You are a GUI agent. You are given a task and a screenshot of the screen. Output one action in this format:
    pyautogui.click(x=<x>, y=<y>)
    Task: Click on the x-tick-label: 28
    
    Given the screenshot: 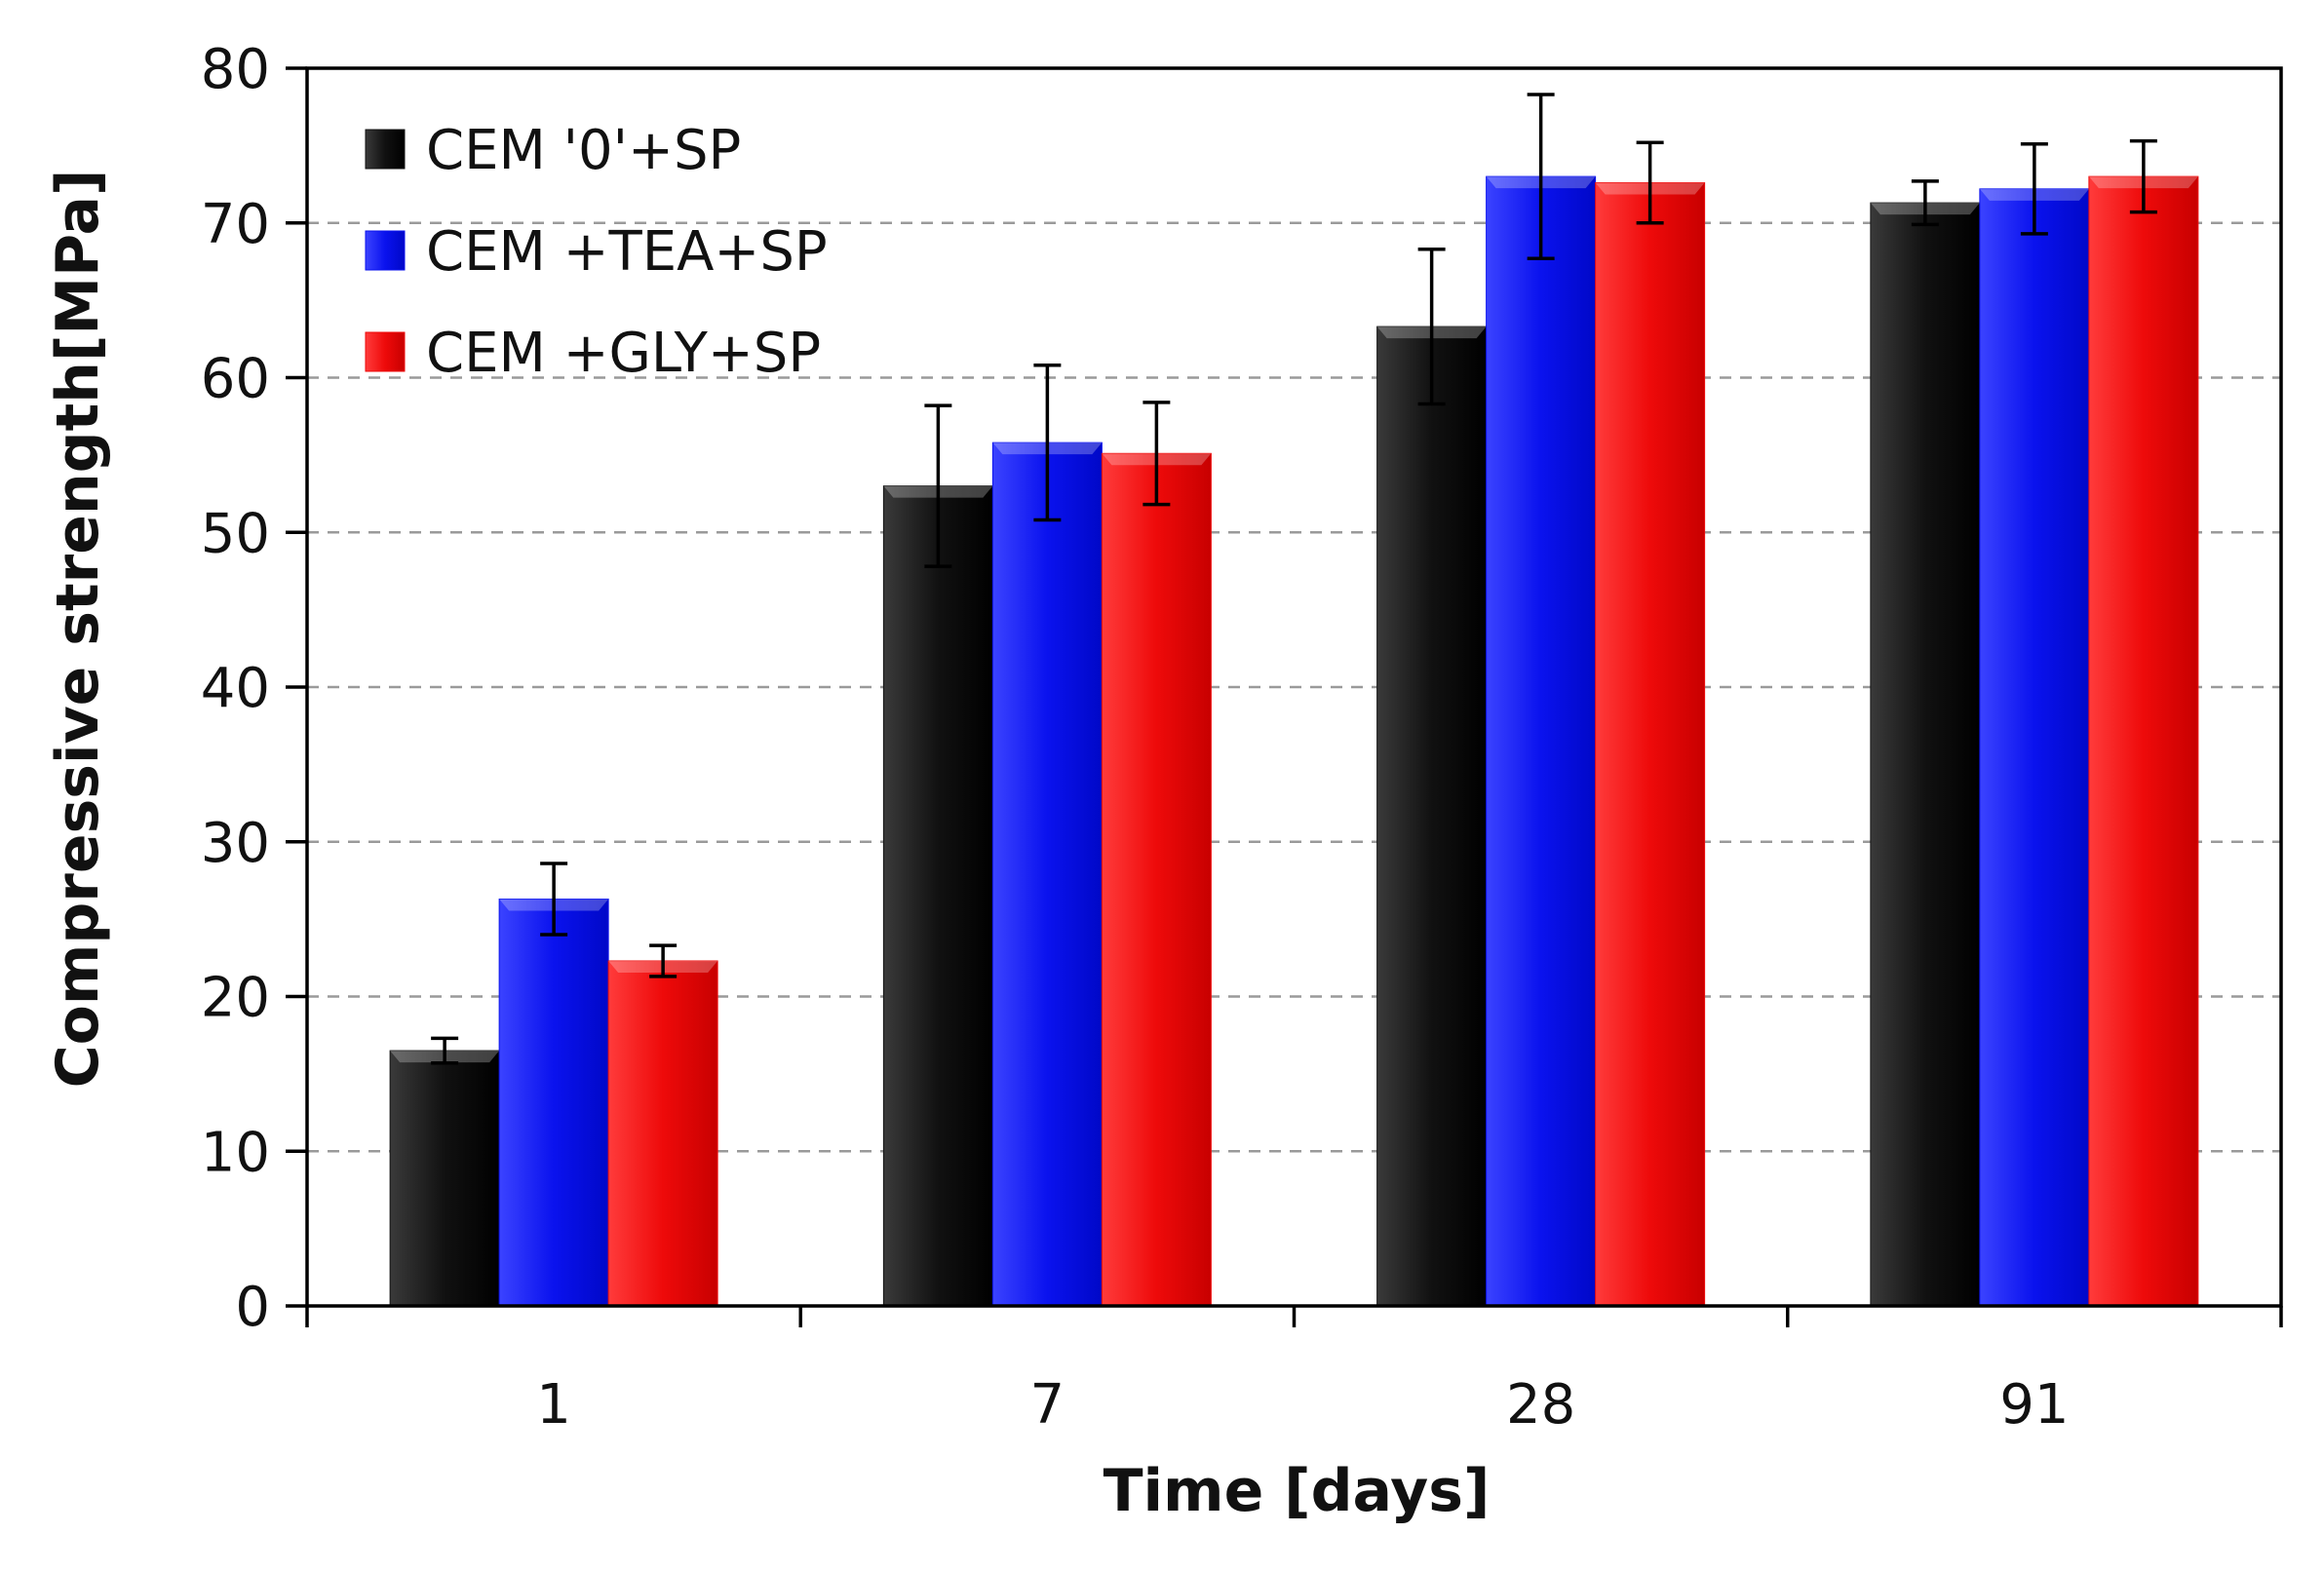 What is the action you would take?
    pyautogui.click(x=1540, y=1405)
    